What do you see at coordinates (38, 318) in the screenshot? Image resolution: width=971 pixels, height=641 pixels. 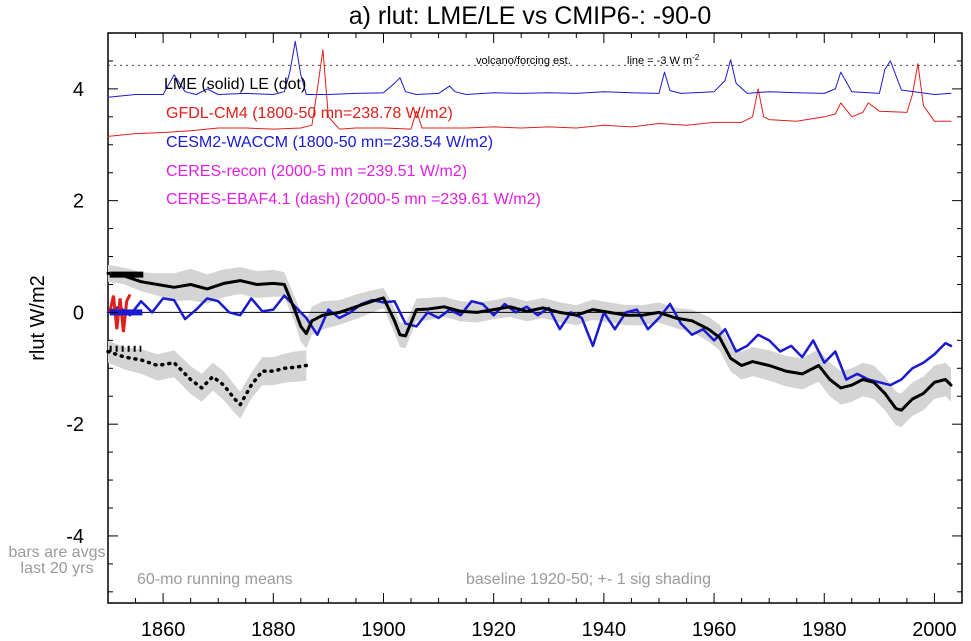 I see `y-axis-label: rlut W/m2` at bounding box center [38, 318].